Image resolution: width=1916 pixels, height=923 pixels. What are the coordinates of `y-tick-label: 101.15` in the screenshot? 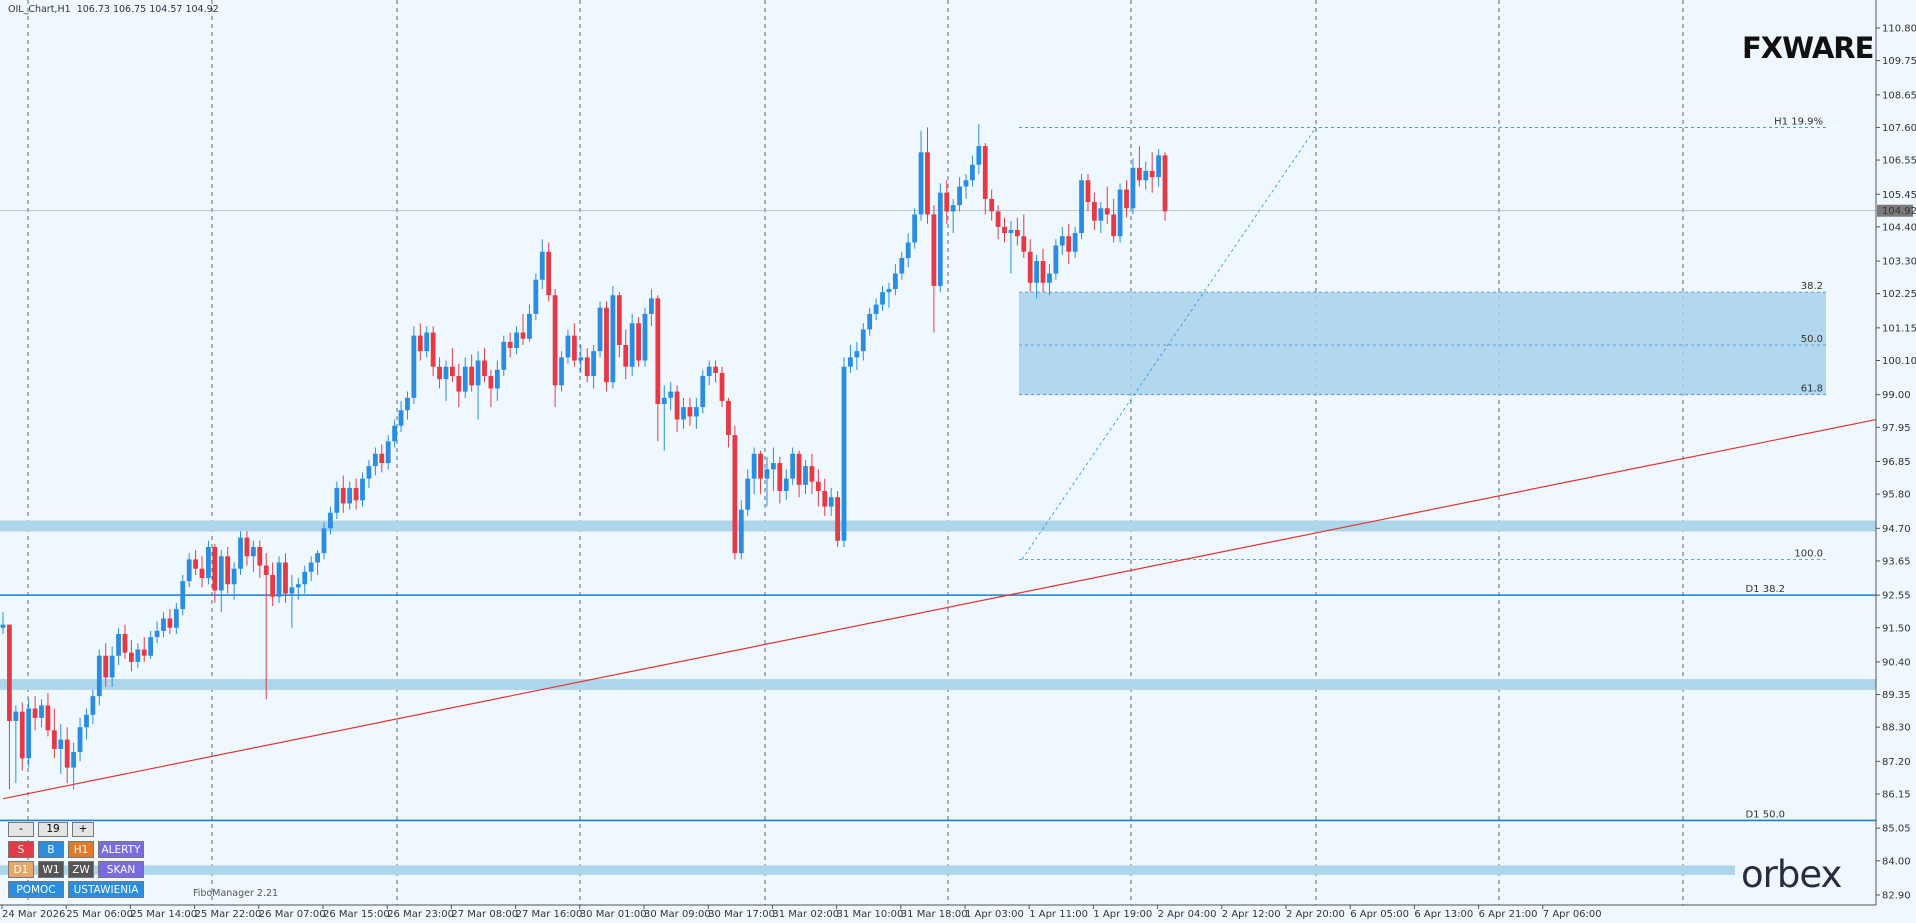 It's located at (1899, 328).